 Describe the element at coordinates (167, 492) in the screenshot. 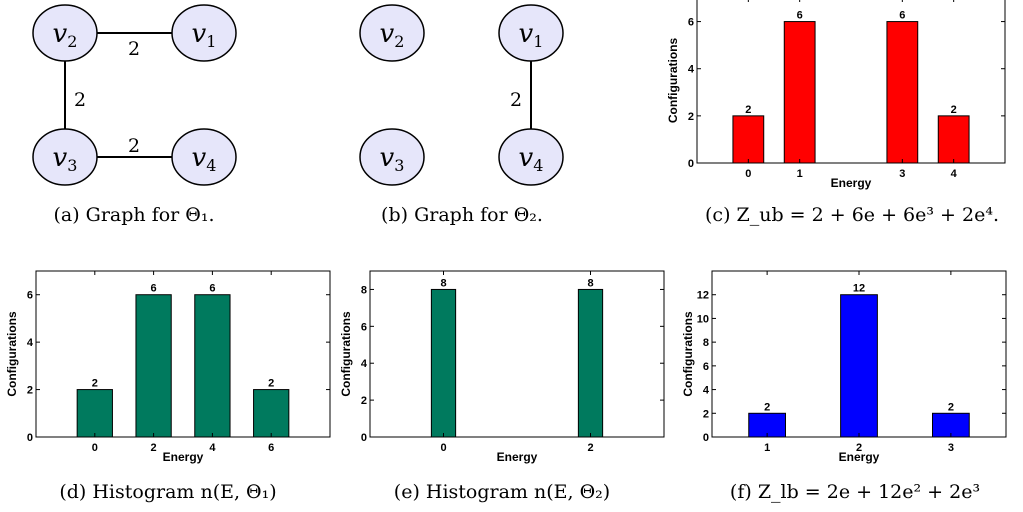

I see `caption-d: (d) Histogram n(E, Θ₁)` at that location.